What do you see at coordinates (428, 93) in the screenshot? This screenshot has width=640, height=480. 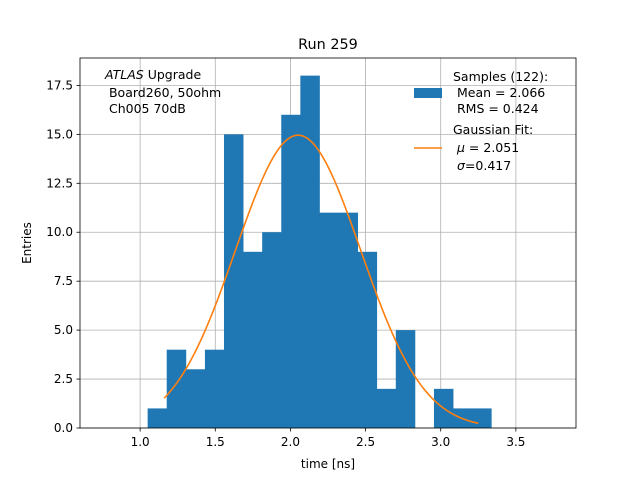 I see `legend-histogram-swatch` at bounding box center [428, 93].